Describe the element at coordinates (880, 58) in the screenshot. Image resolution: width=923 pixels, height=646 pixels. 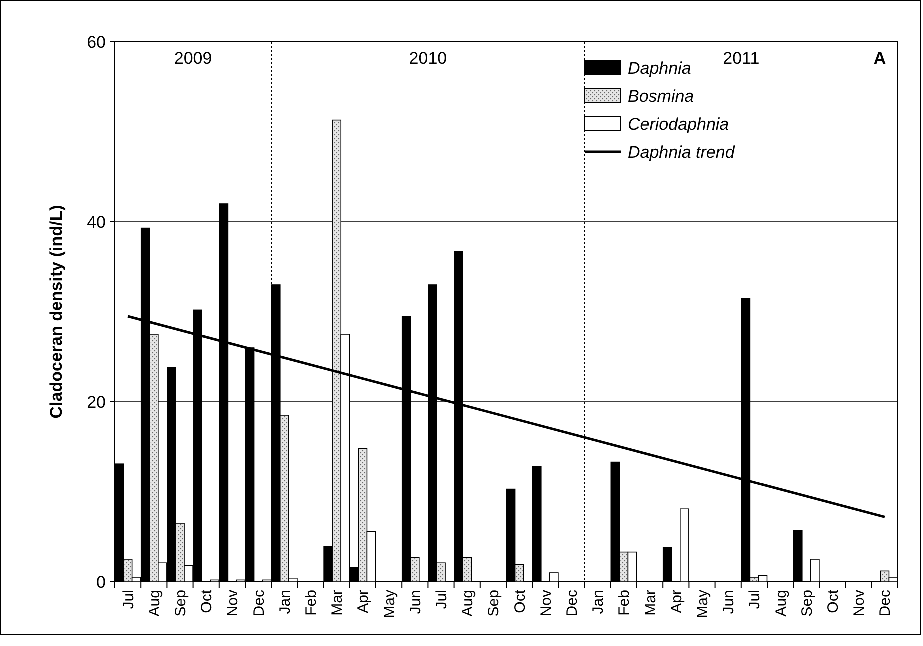
I see `annotation: A` at that location.